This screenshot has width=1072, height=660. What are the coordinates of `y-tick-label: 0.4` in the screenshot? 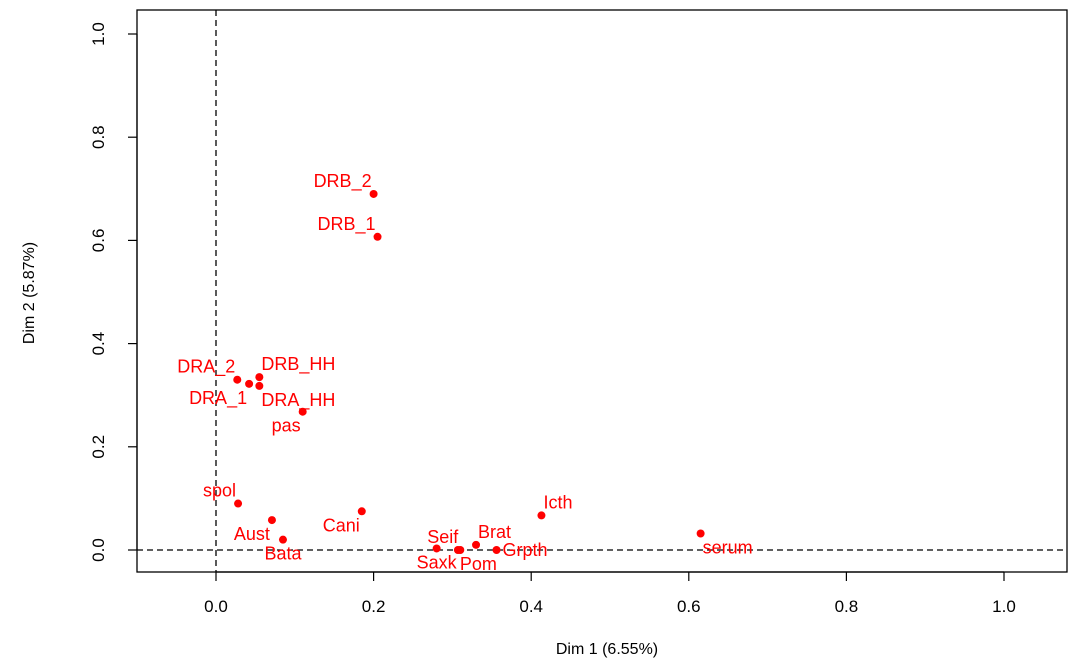 It's located at (98, 344).